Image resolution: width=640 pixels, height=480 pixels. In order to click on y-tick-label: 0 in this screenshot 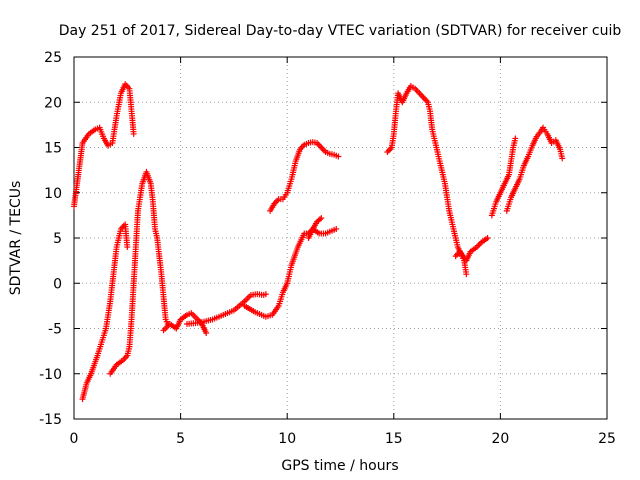, I will do `click(57, 284)`.